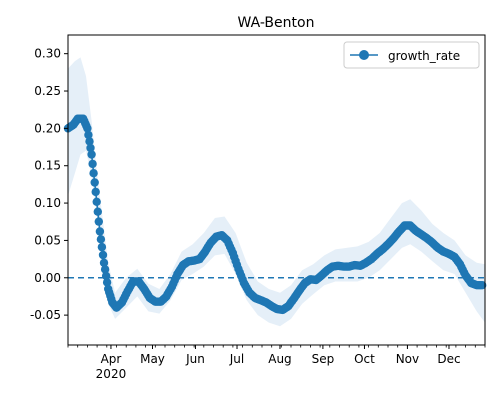 The height and width of the screenshot is (404, 500). Describe the element at coordinates (45, 315) in the screenshot. I see `y-tick-label: -0.05` at that location.